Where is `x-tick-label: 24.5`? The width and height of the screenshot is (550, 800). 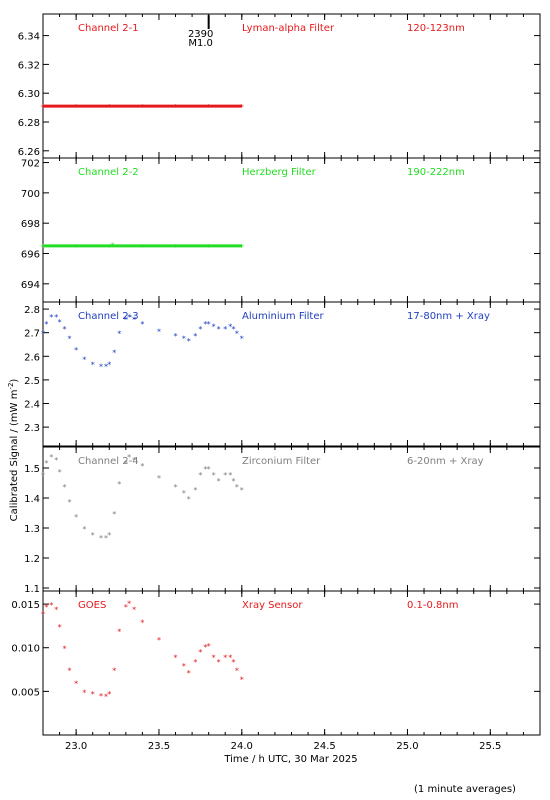 x-tick-label: 24.5 is located at coordinates (325, 746).